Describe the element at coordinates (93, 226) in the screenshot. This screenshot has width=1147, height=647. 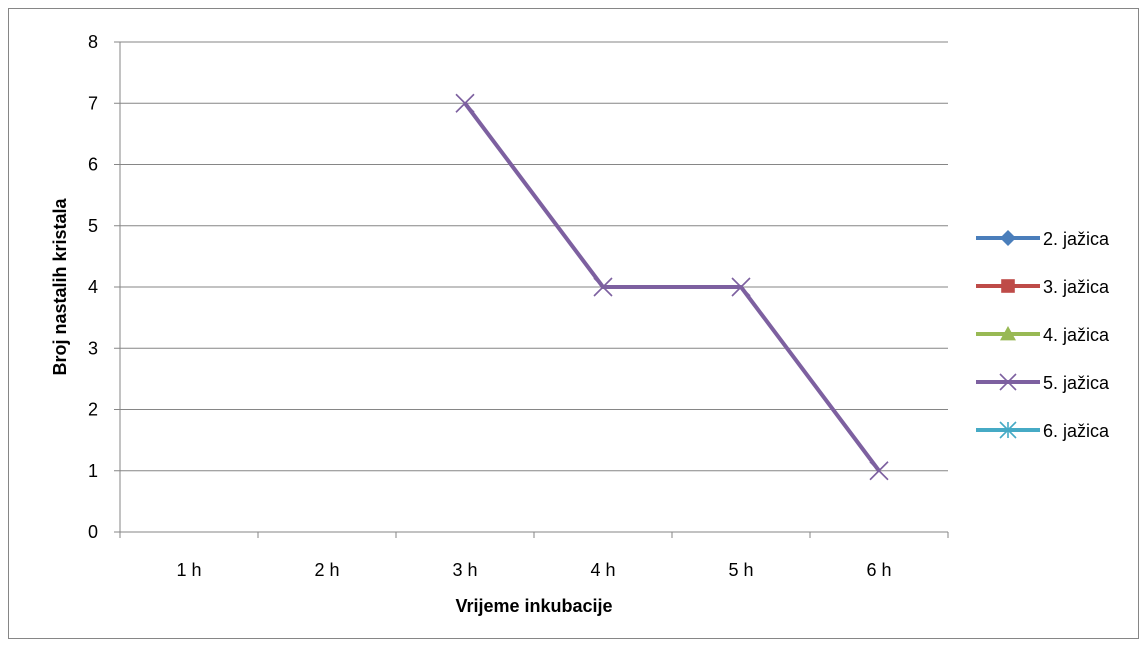
I see `y-tick-label: 5` at that location.